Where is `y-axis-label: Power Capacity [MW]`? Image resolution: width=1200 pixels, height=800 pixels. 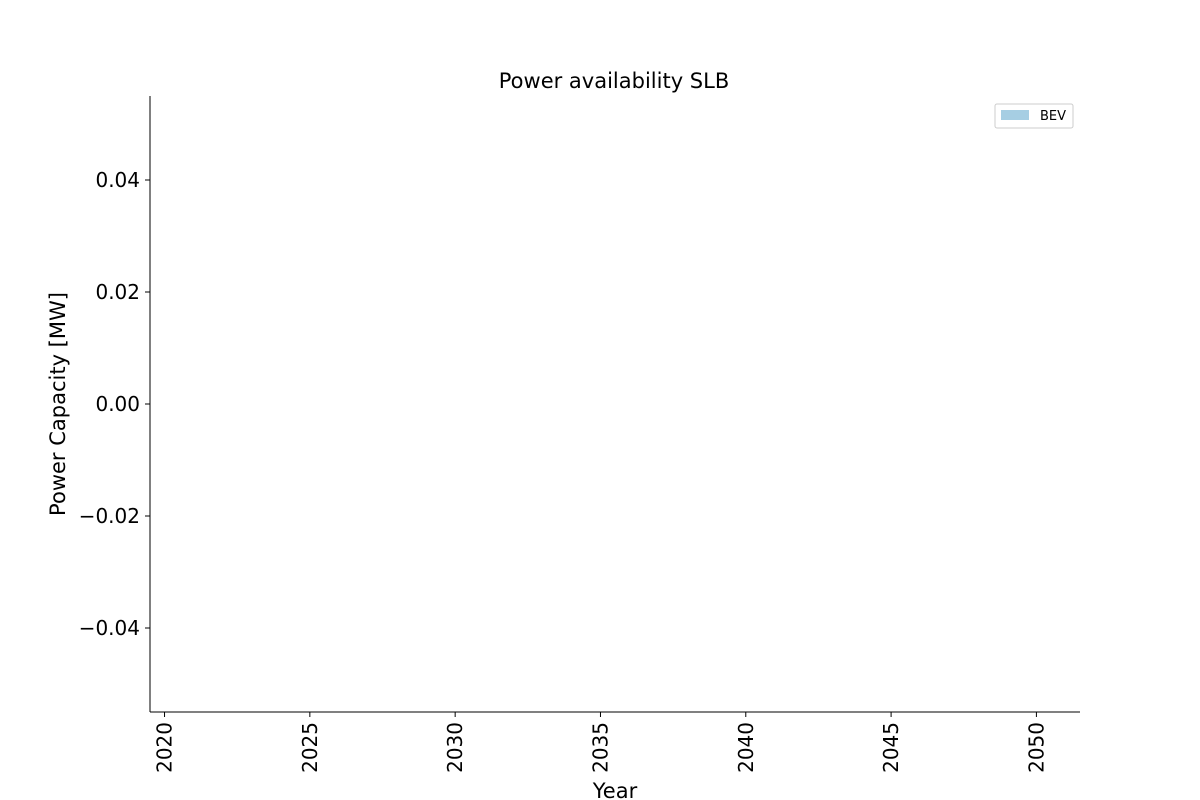 y-axis-label: Power Capacity [MW] is located at coordinates (58, 404).